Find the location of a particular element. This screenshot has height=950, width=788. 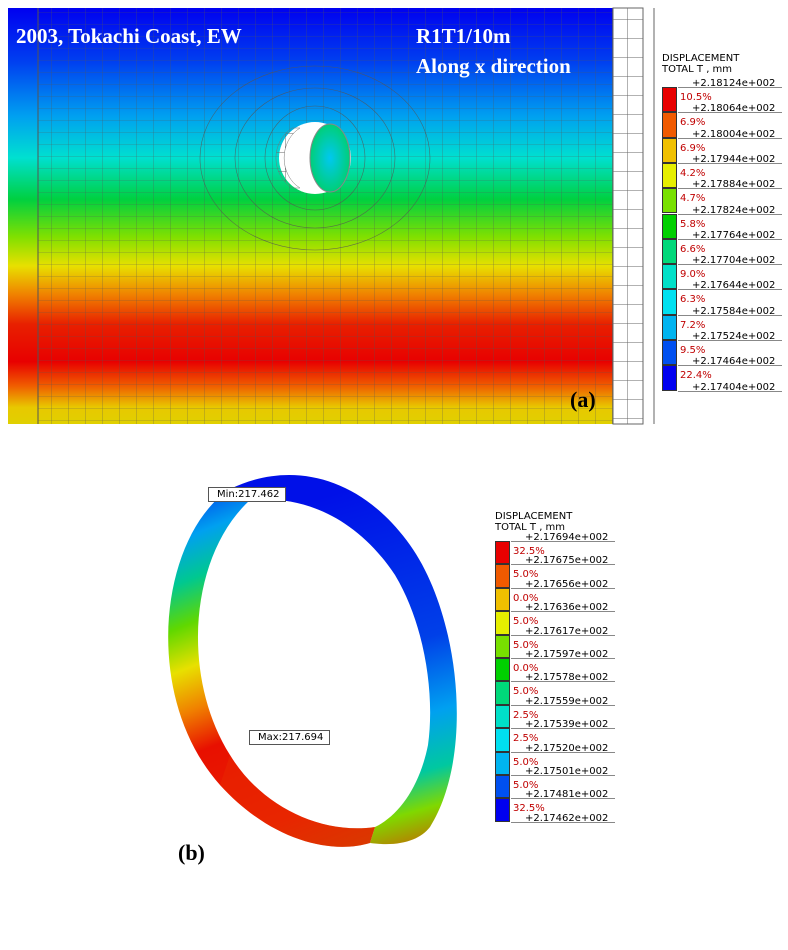

legend-a-percent-8: 6.3% is located at coordinates (693, 300).